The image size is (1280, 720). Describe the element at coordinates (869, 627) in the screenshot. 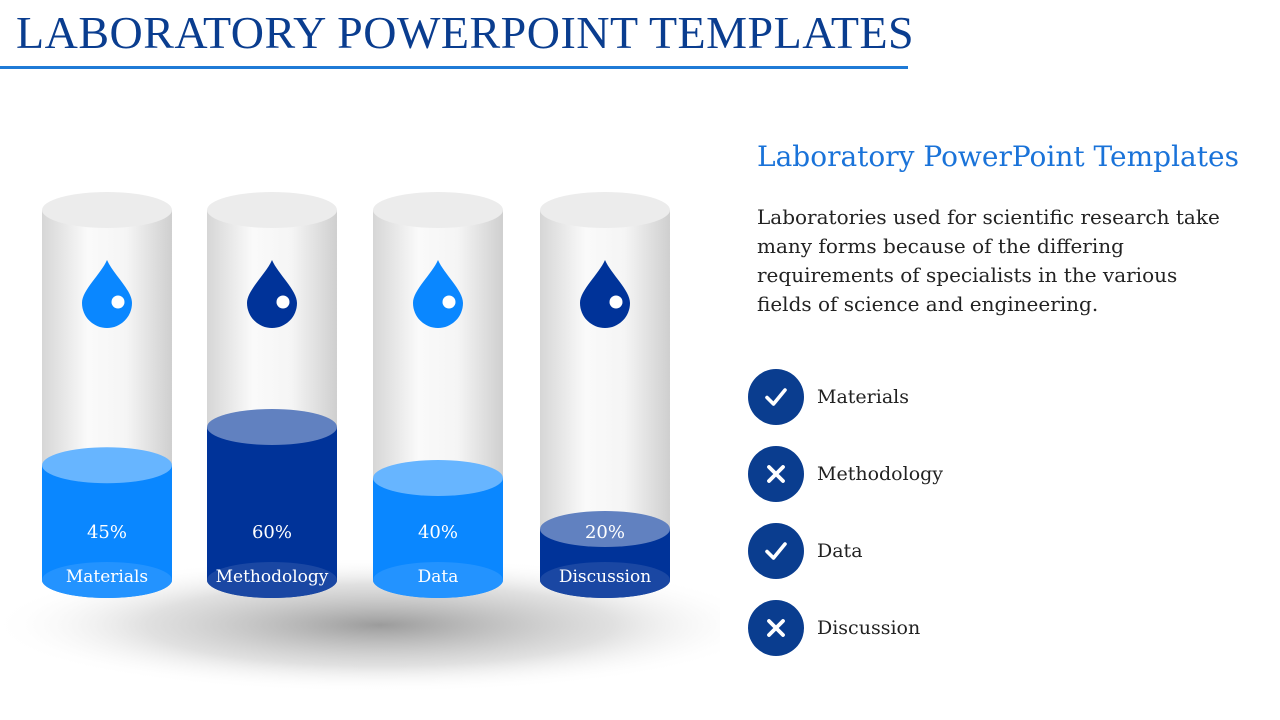

I see `status-label: Discussion` at that location.